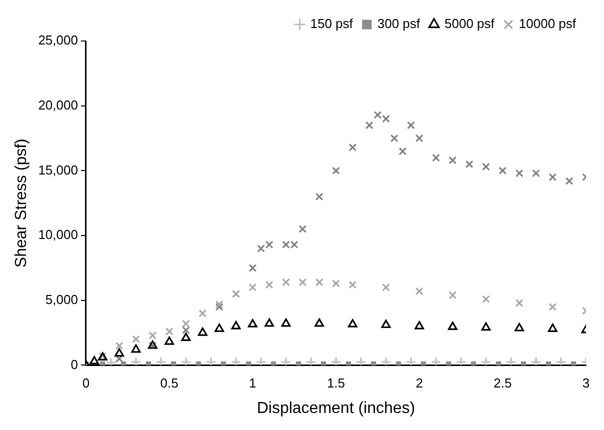 The width and height of the screenshot is (604, 430). I want to click on x-tick-label: 0.5, so click(169, 383).